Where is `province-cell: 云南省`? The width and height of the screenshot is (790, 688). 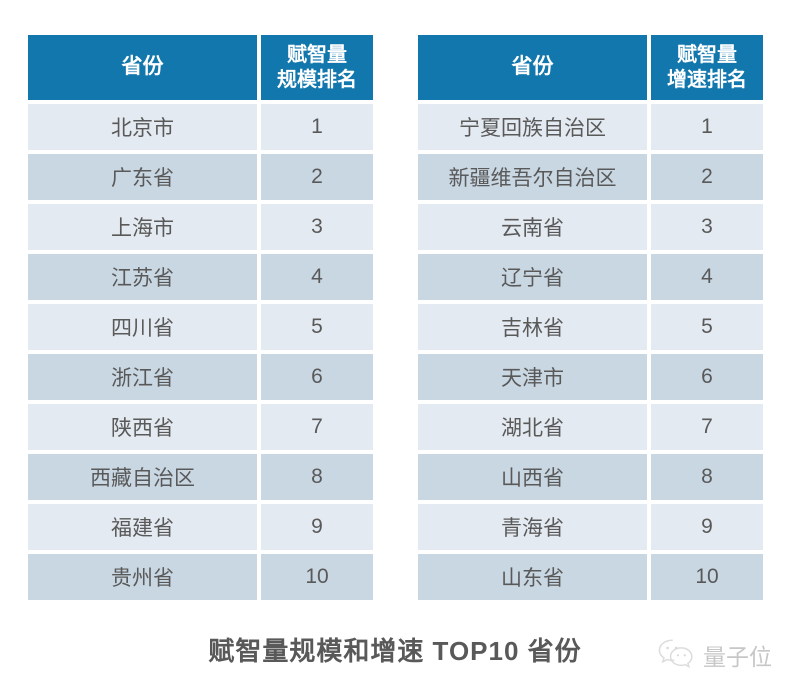 province-cell: 云南省 is located at coordinates (532, 227).